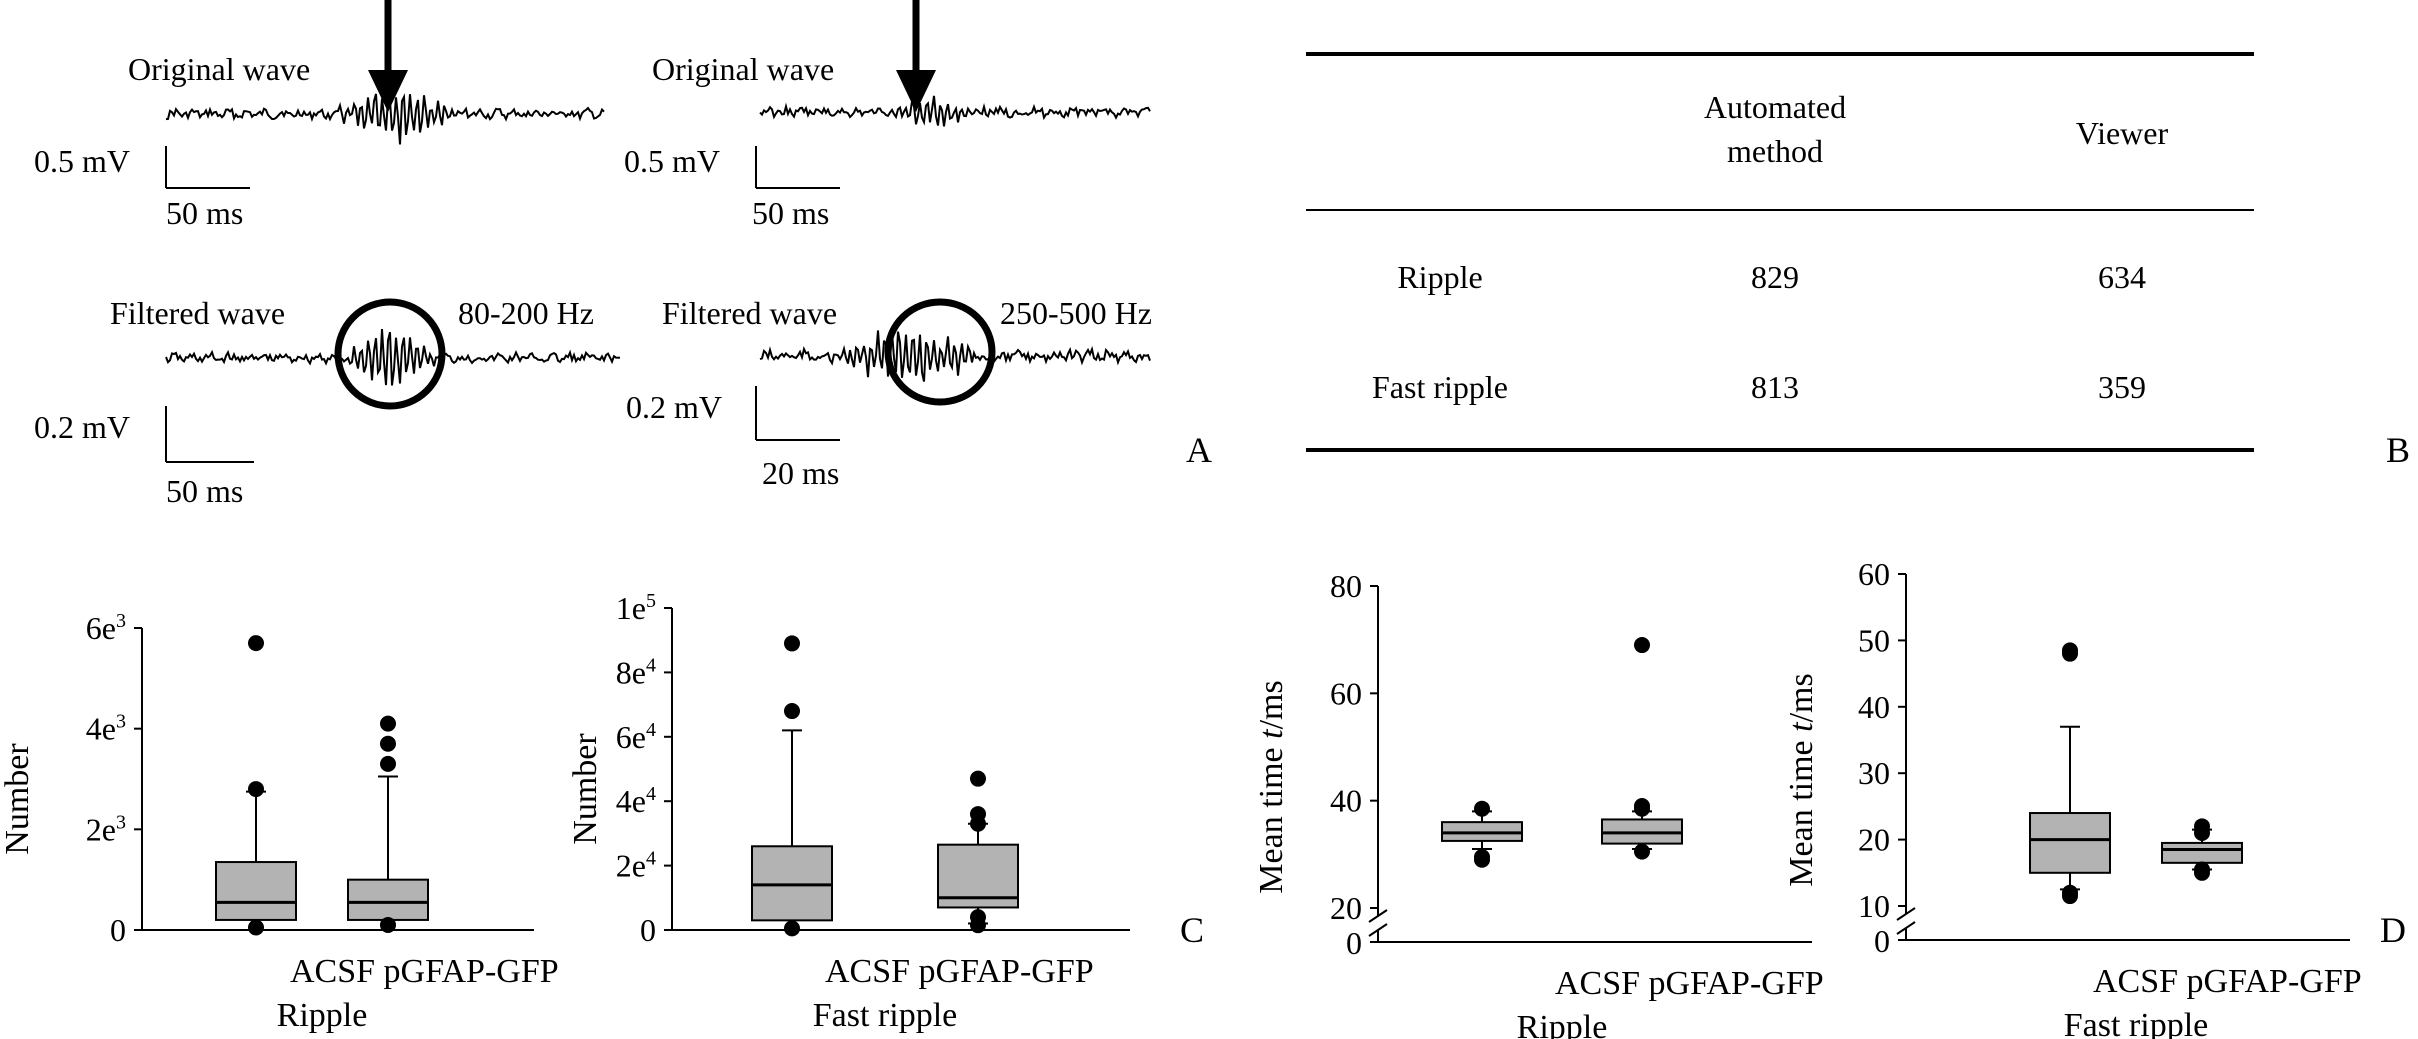  I want to click on a-left-original-scale-v: 0.5 mV, so click(82, 161).